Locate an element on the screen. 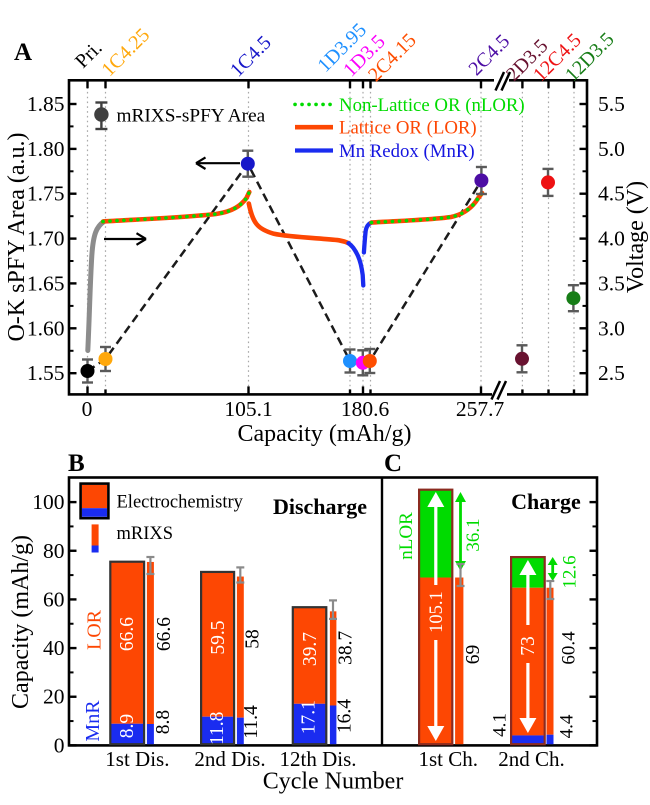 The image size is (650, 805). svg-text: 5.0 is located at coordinates (611, 149).